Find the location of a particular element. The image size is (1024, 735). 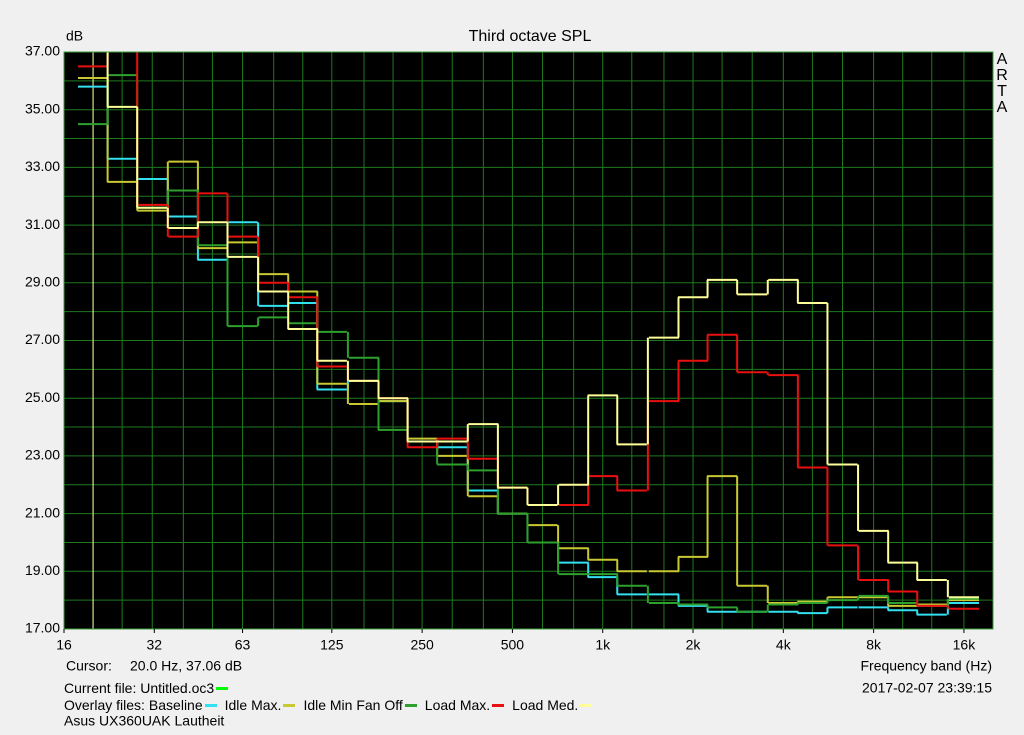

y-tick-label: 33.00 is located at coordinates (42, 166).